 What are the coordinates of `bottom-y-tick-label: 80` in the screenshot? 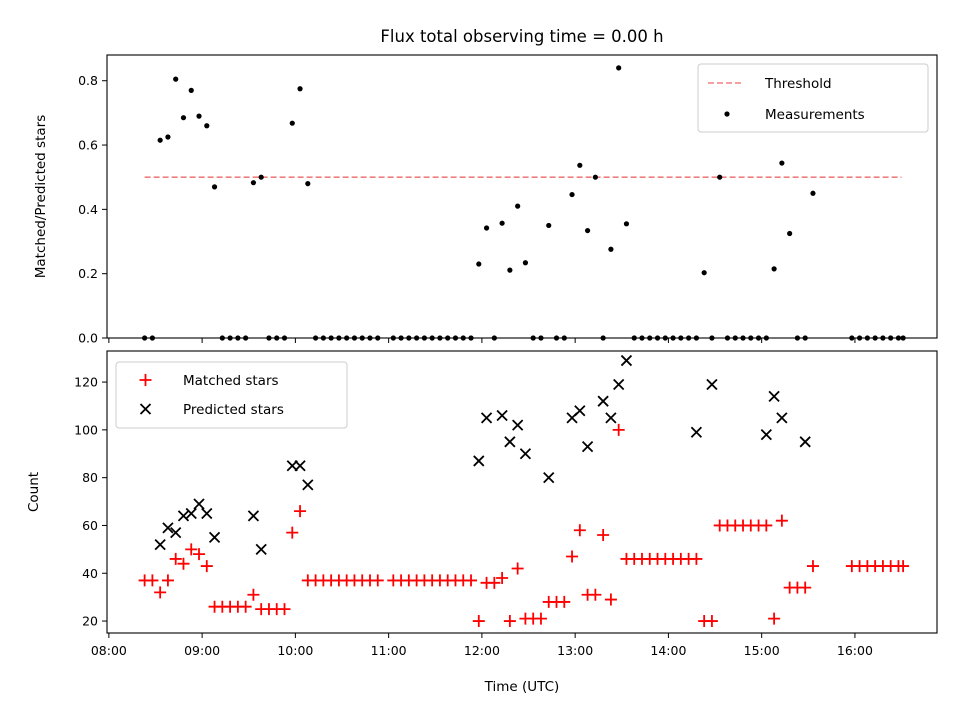 It's located at (90, 477).